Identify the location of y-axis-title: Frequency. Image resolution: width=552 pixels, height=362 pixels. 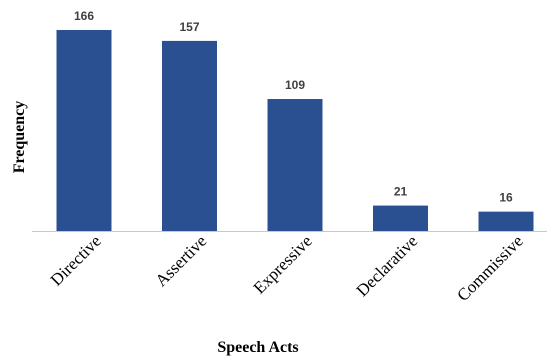
(19, 137).